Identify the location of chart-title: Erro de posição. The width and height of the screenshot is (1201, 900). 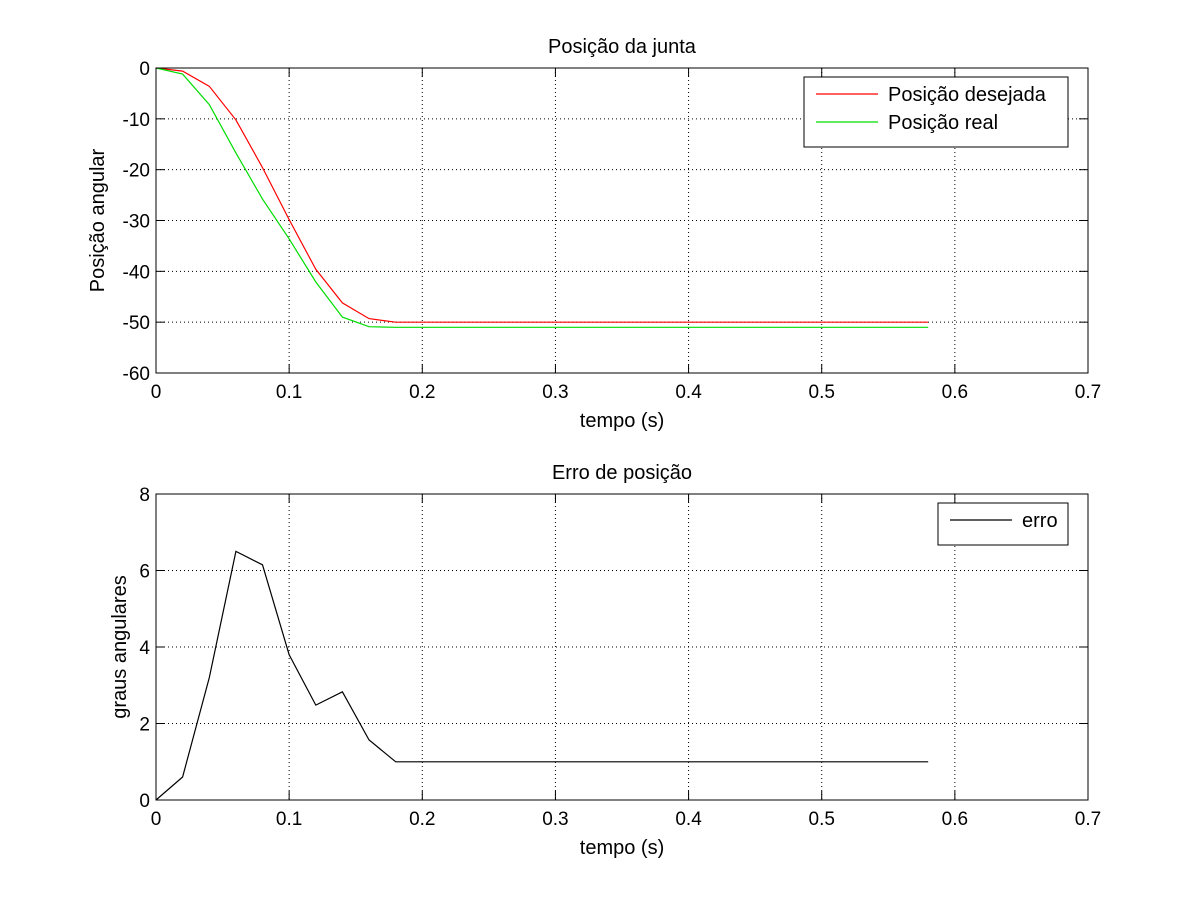
(622, 473).